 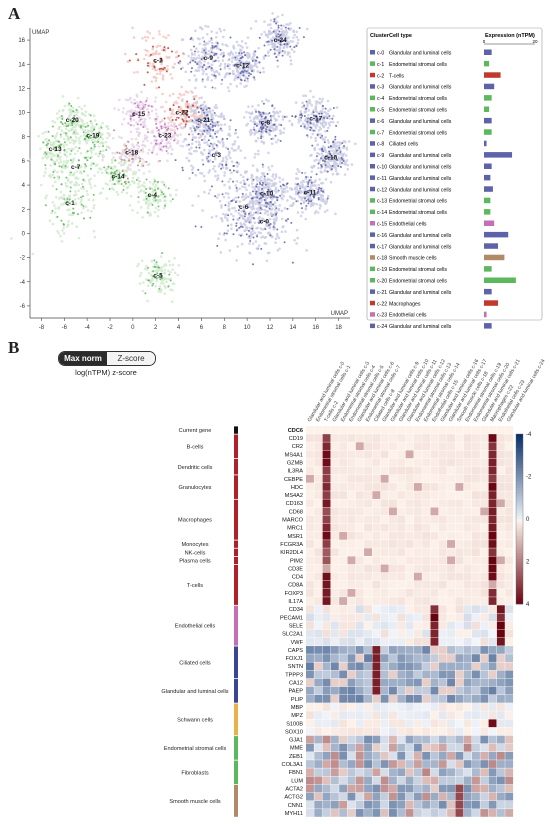 I want to click on heatmap-gene-label: IL3RA, so click(x=295, y=472).